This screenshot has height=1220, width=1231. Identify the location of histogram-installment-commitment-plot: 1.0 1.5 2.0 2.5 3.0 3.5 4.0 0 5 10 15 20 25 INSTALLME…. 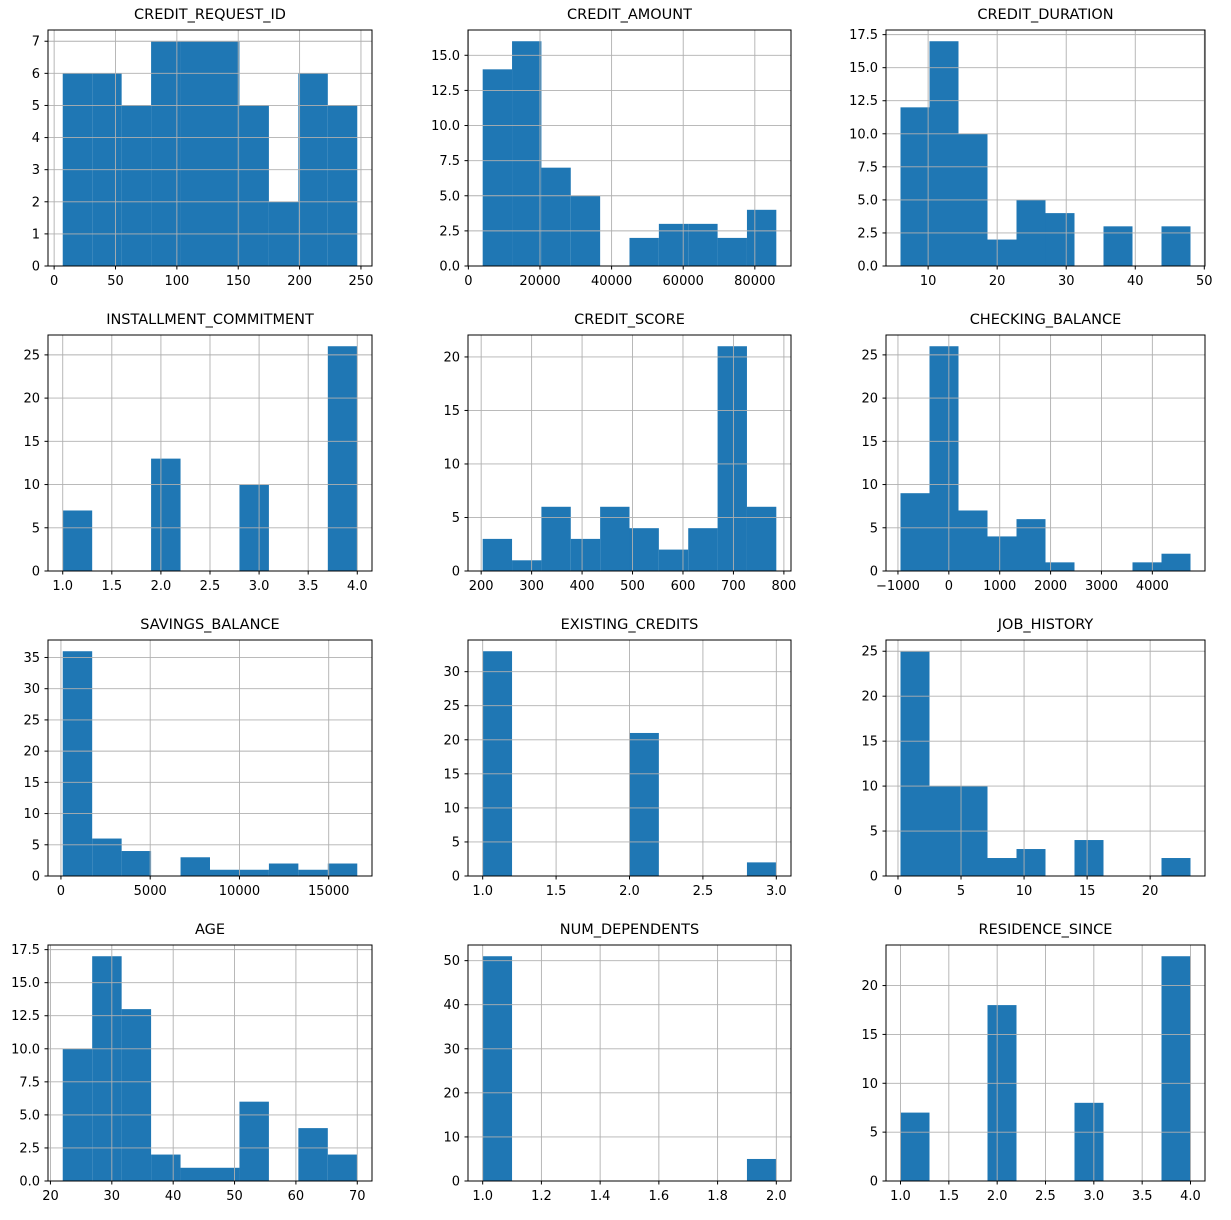
(198, 453).